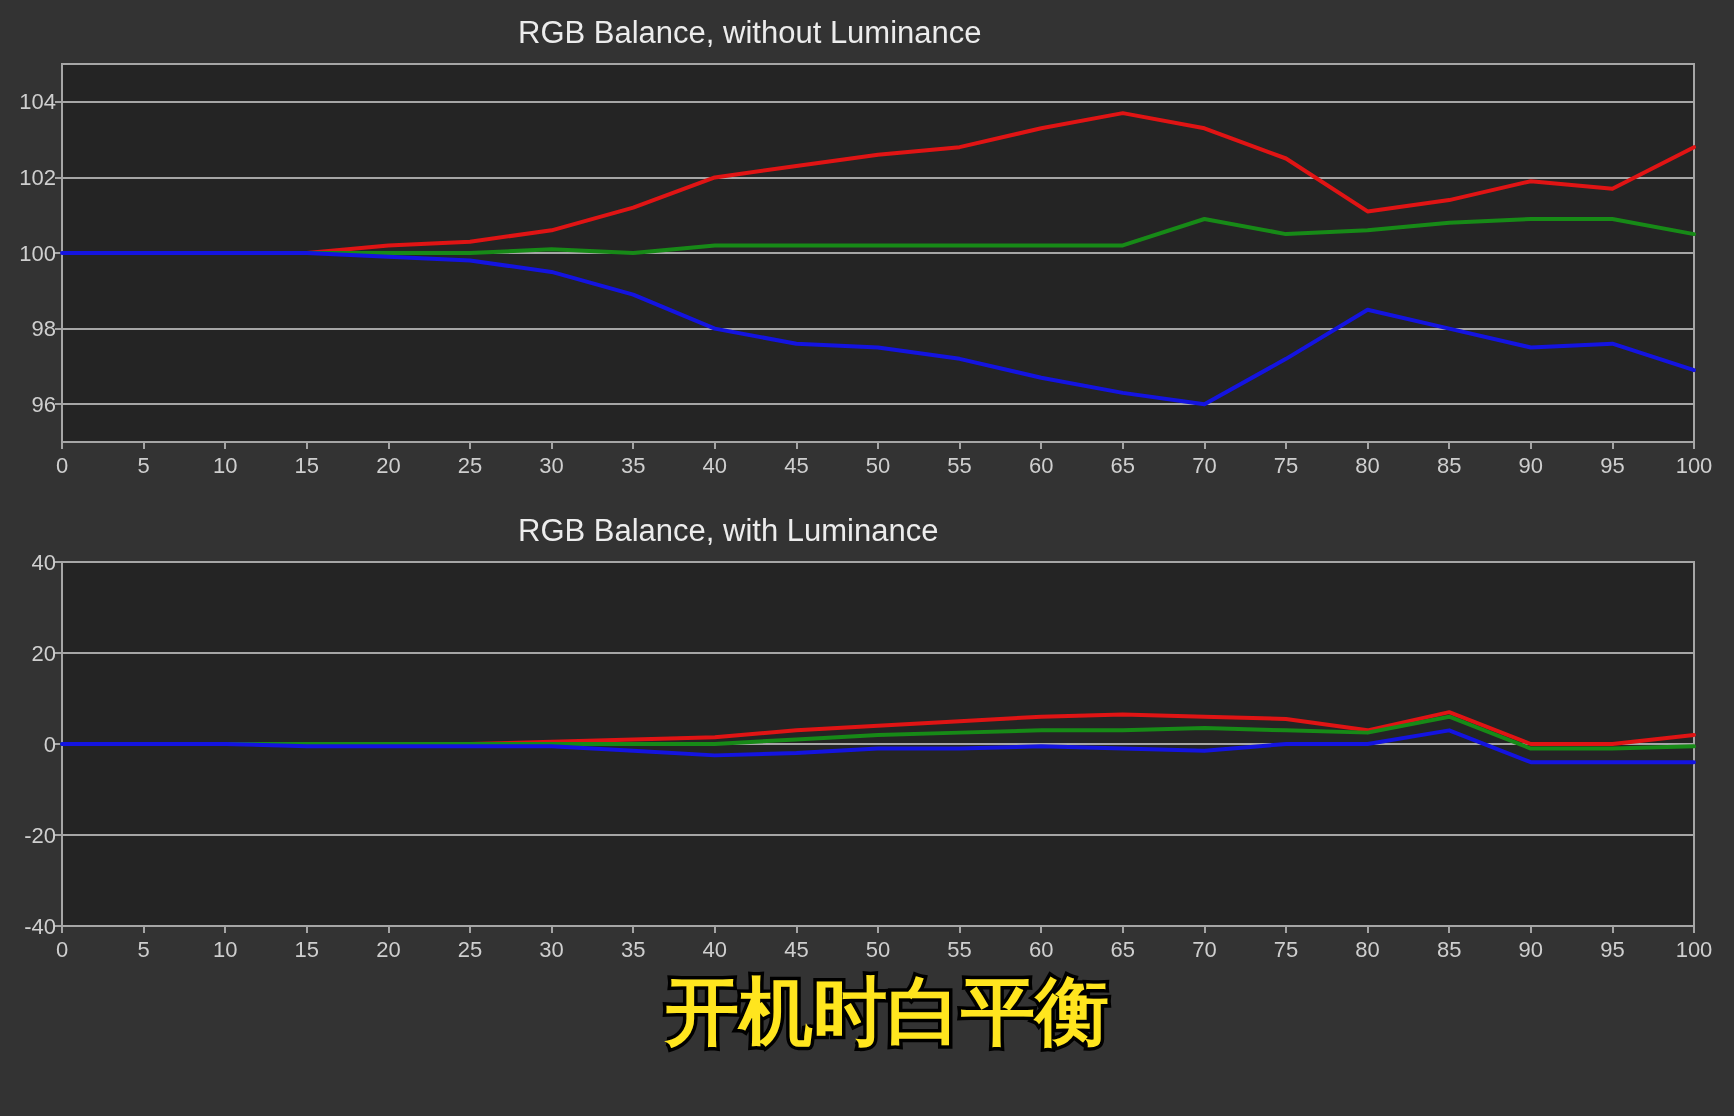  Describe the element at coordinates (43, 562) in the screenshot. I see `y-tick-label: 40` at that location.